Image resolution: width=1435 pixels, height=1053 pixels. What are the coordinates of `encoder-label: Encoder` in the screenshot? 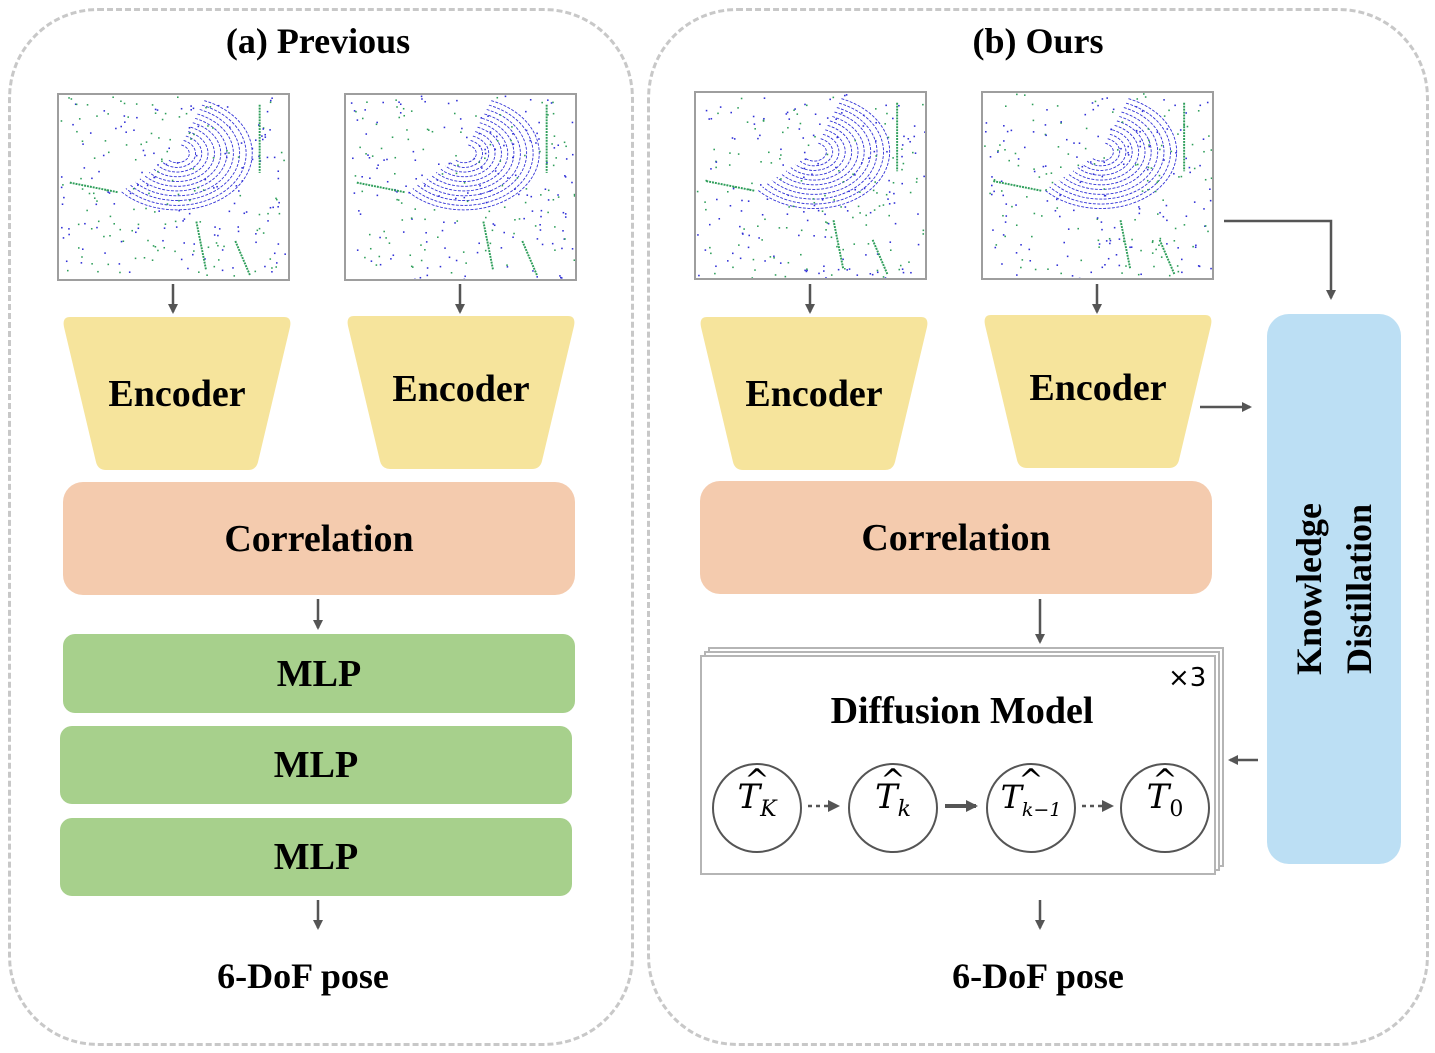 It's located at (177, 393).